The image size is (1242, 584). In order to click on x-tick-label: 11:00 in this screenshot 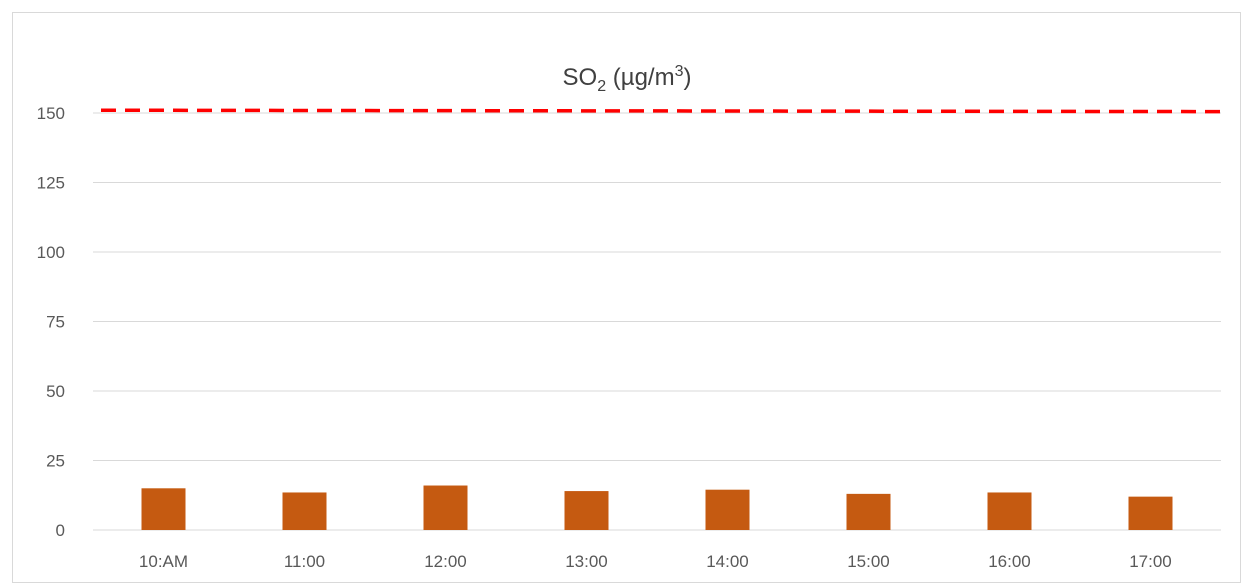, I will do `click(304, 561)`.